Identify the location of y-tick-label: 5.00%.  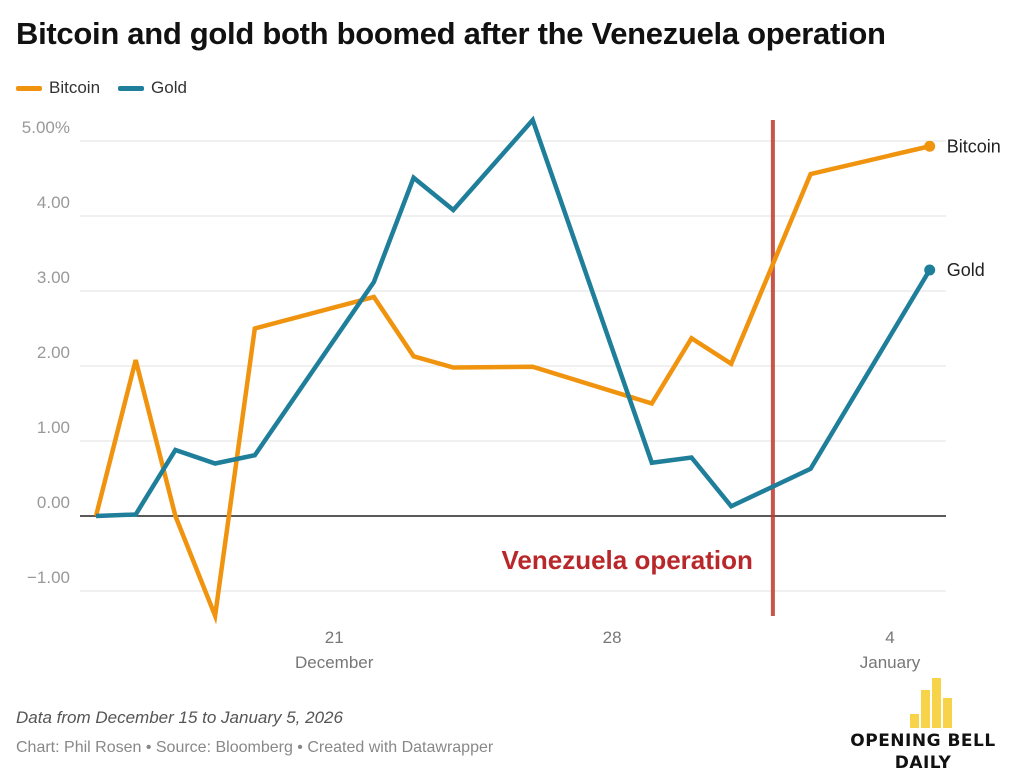
(46, 127).